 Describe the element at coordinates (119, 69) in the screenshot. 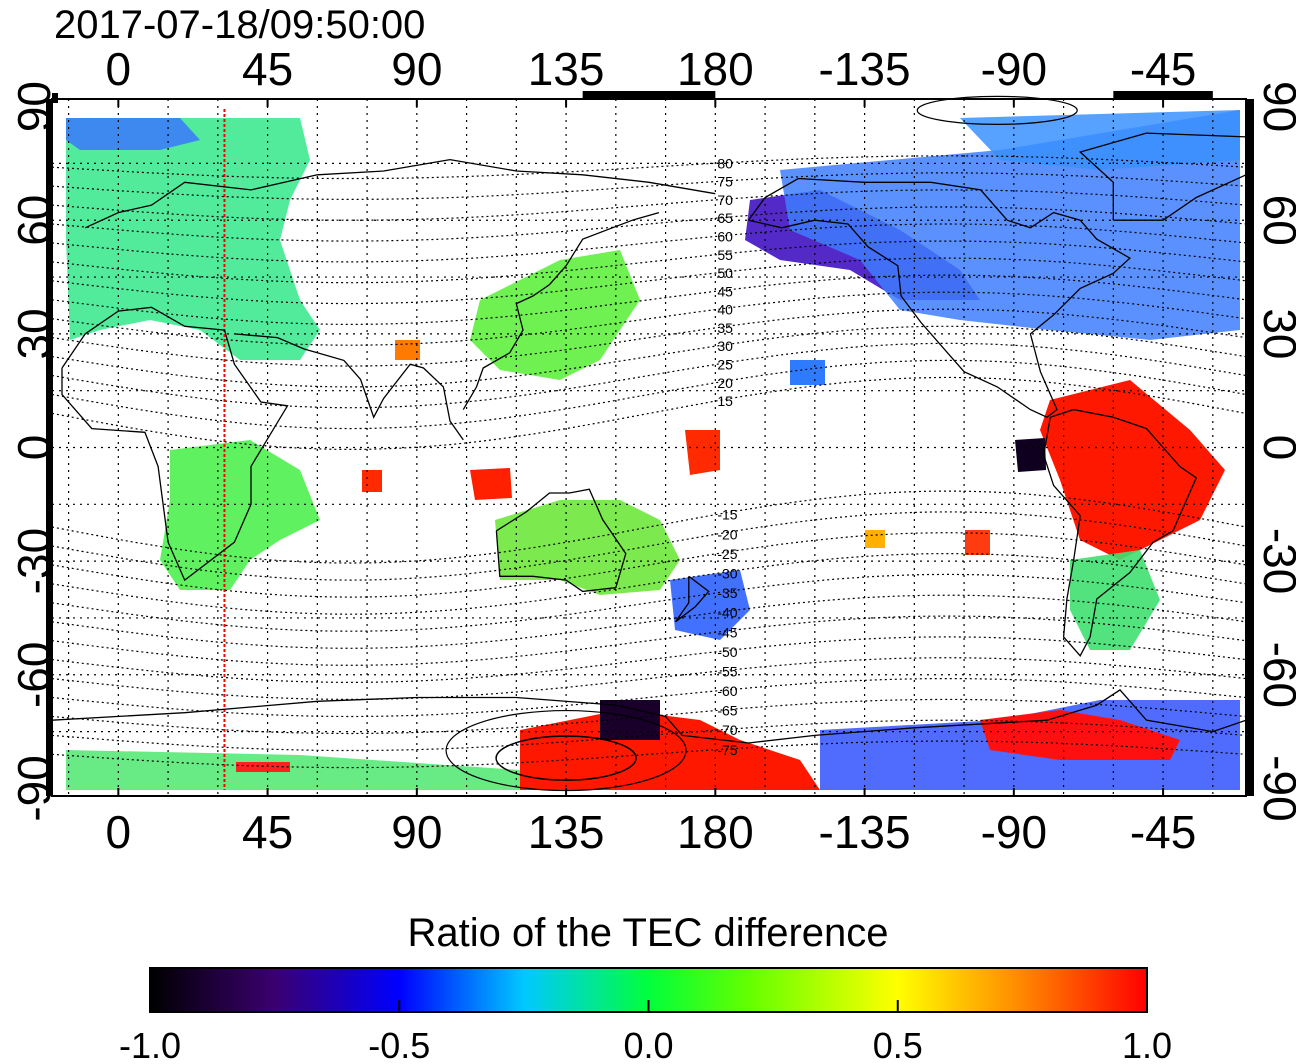

I see `top-lon-label: 0` at that location.